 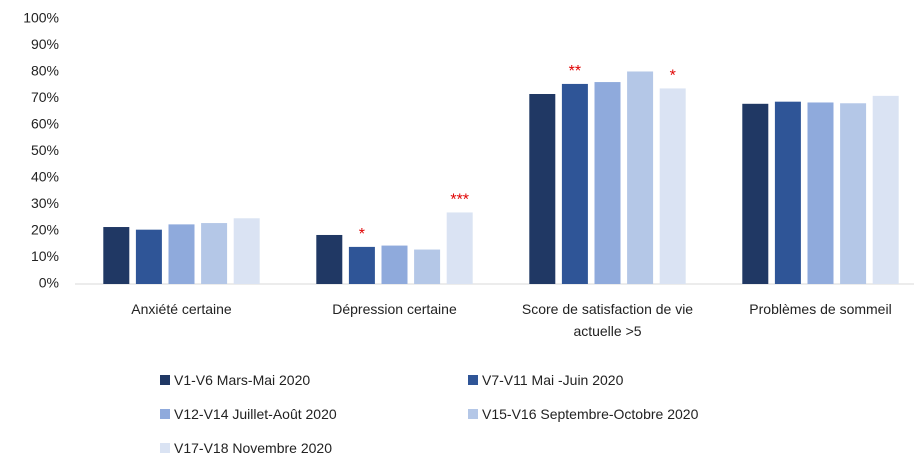 I want to click on y-tick-label: 20%, so click(x=45, y=230).